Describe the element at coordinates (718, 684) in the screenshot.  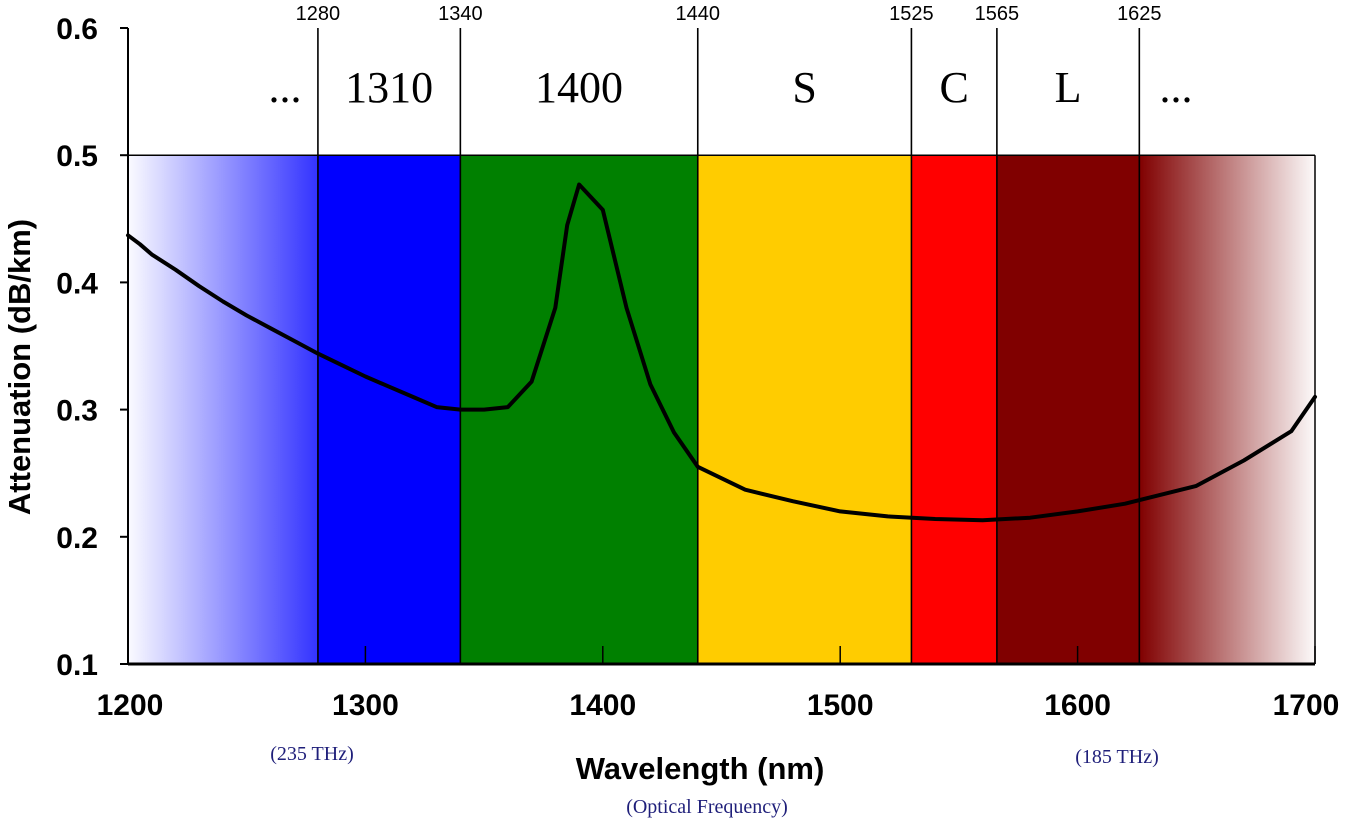
I see `x-tick-labels: 1200 1300 1400 1500 1600 1700` at that location.